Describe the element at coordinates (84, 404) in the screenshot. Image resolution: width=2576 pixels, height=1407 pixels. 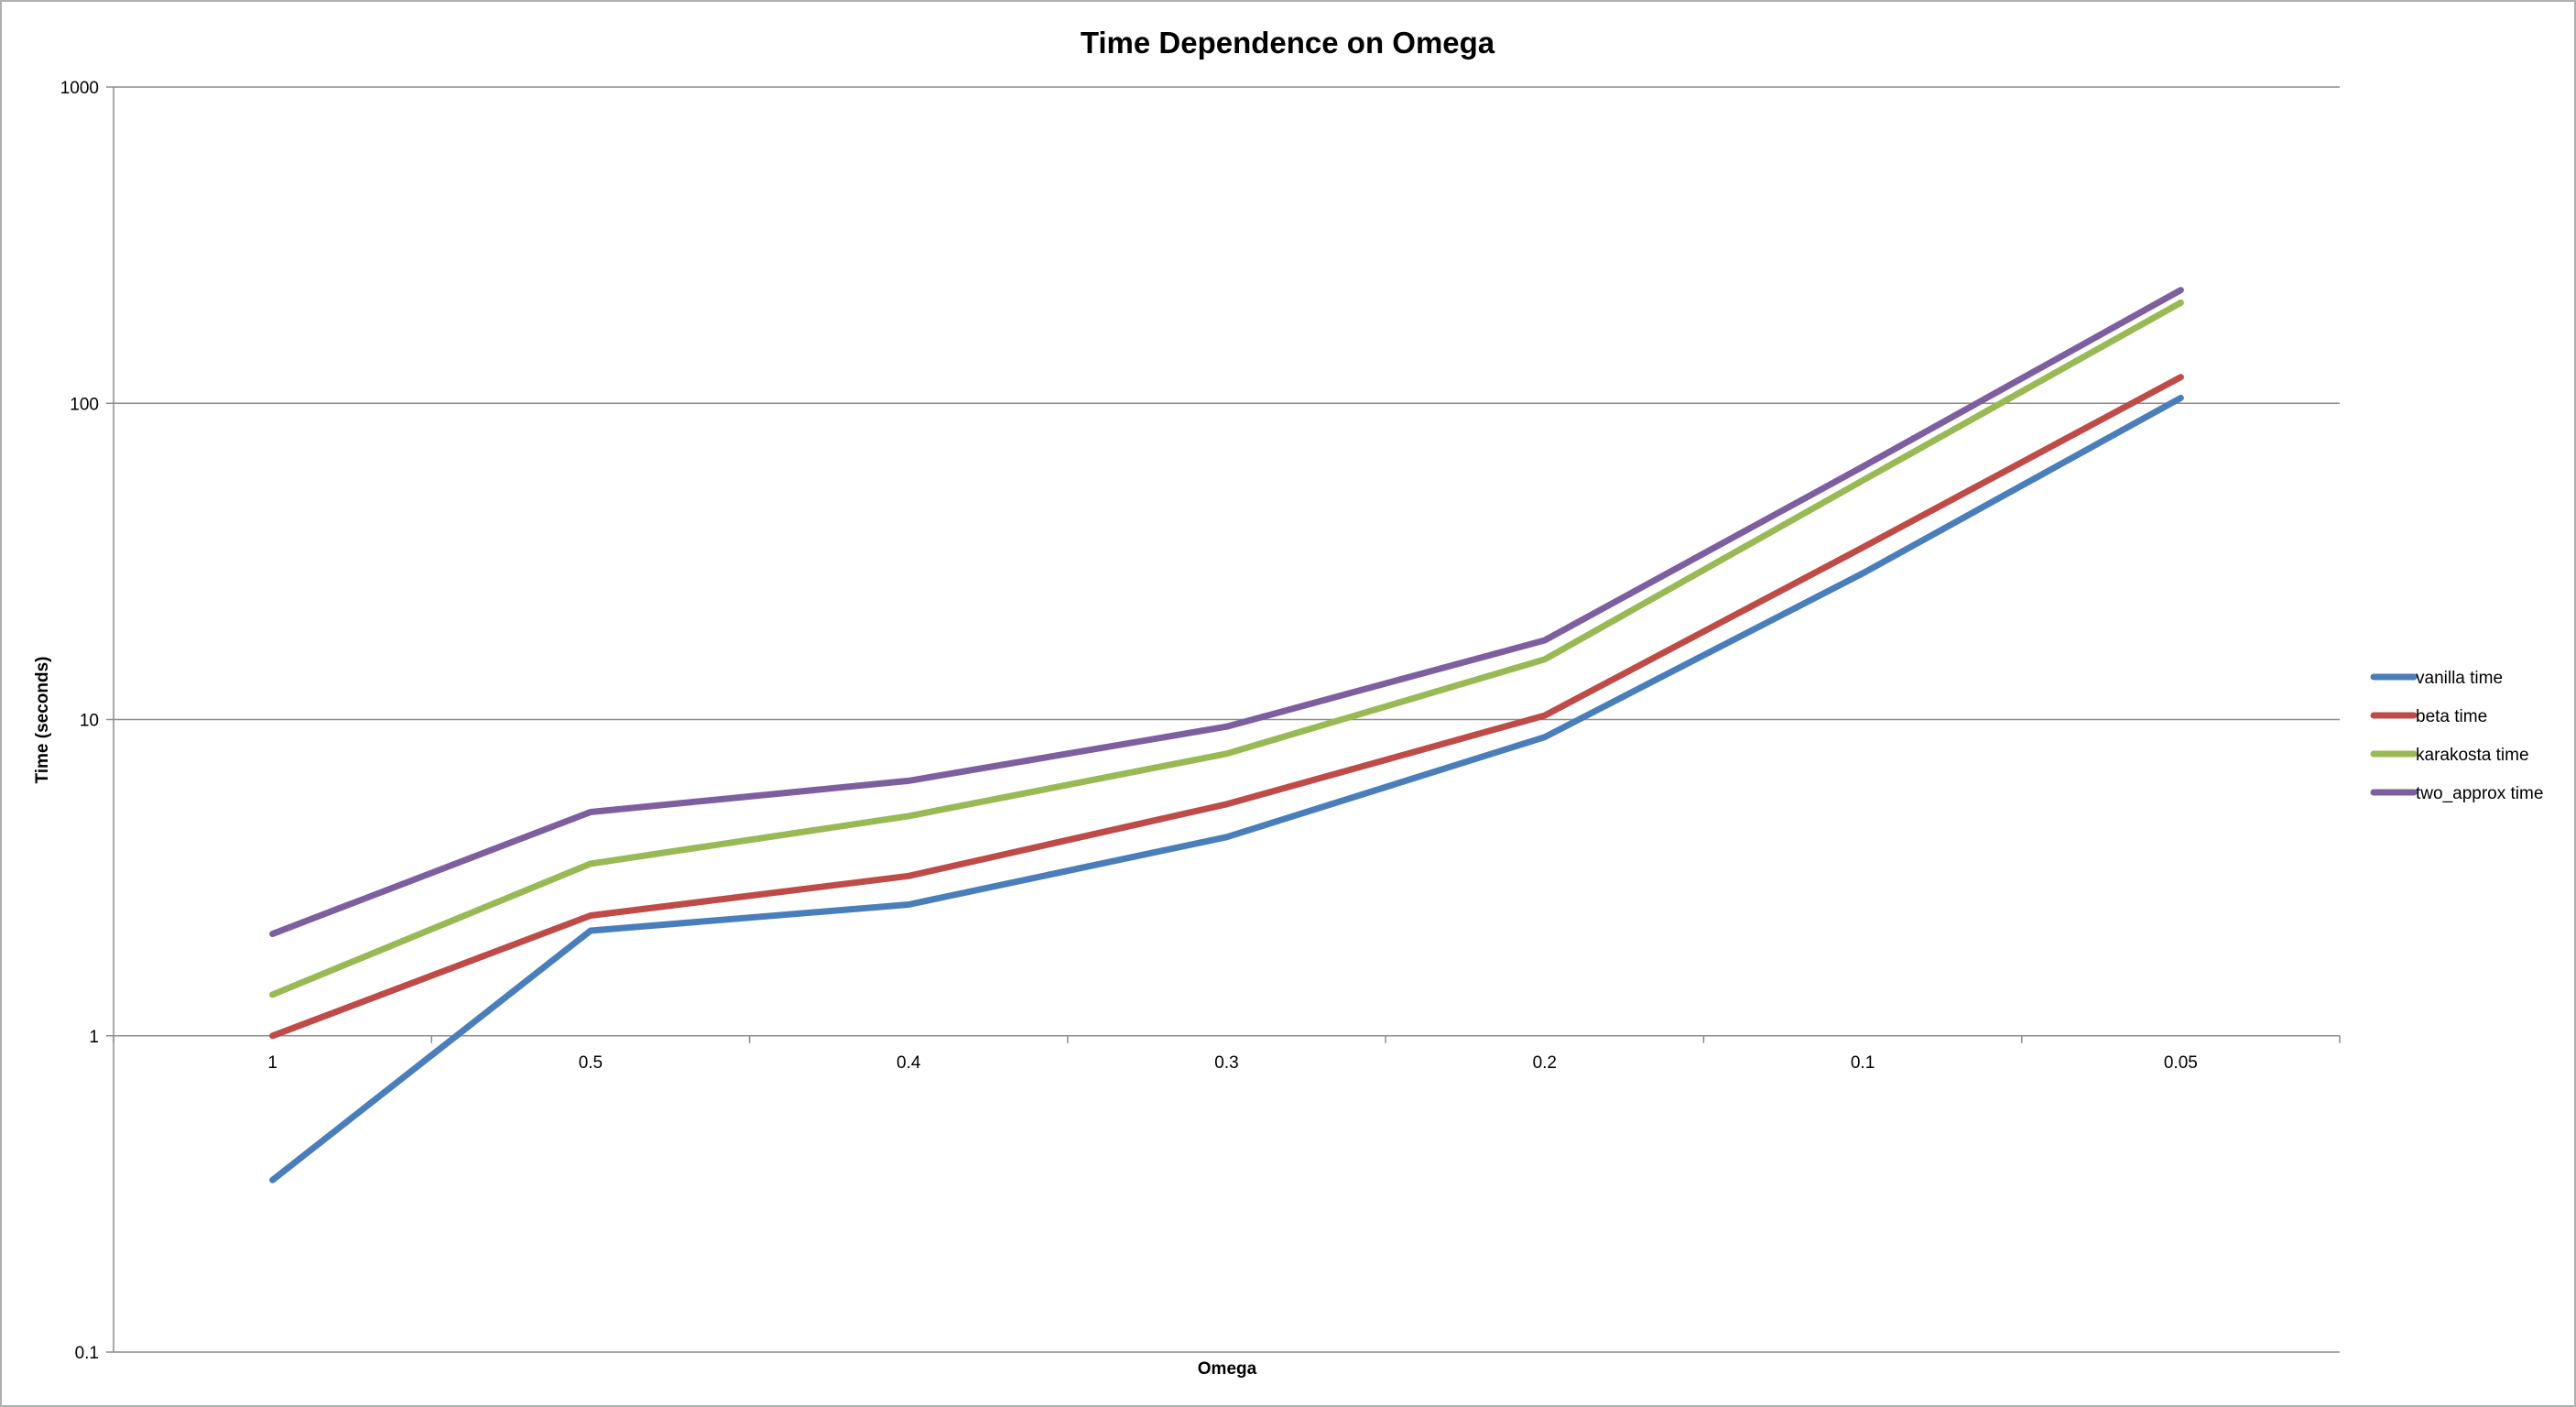
I see `y-tick-label: 100` at that location.